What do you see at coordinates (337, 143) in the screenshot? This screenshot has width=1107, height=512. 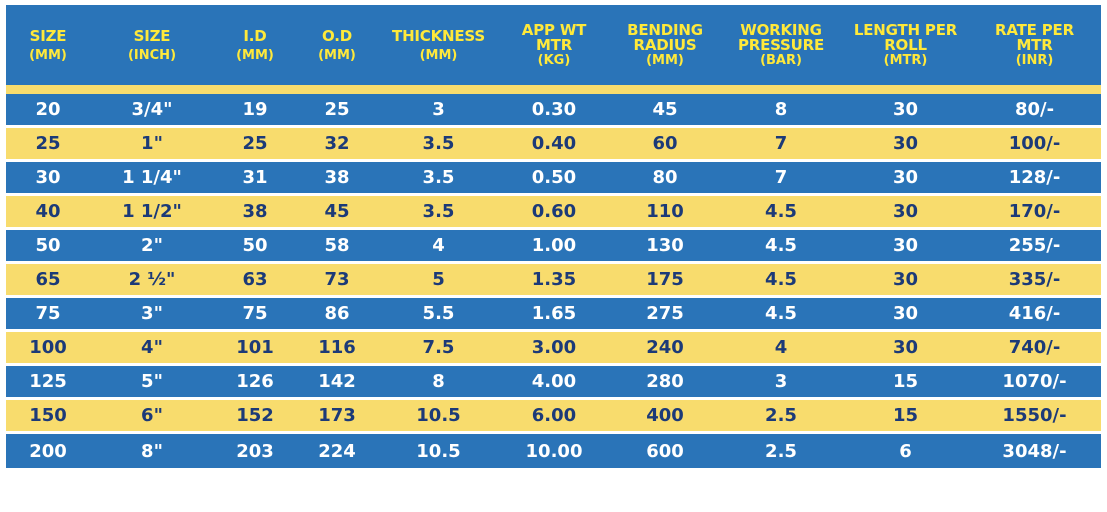 I see `cell-od: 32` at bounding box center [337, 143].